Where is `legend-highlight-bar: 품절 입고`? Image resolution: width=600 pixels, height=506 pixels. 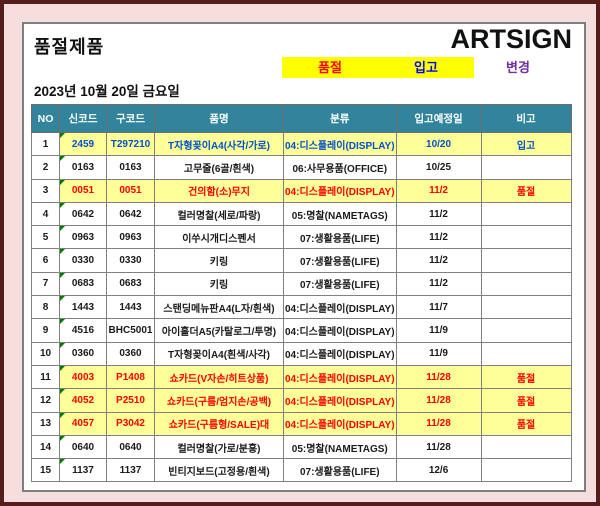
legend-highlight-bar: 품절 입고 is located at coordinates (378, 67).